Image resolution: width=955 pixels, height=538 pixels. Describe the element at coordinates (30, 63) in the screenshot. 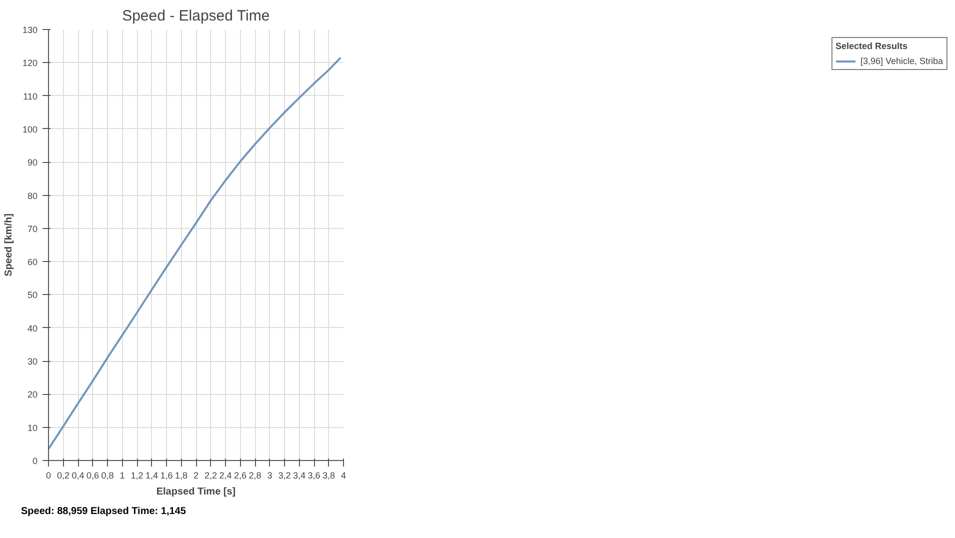

I see `y-tick-label: 120` at that location.